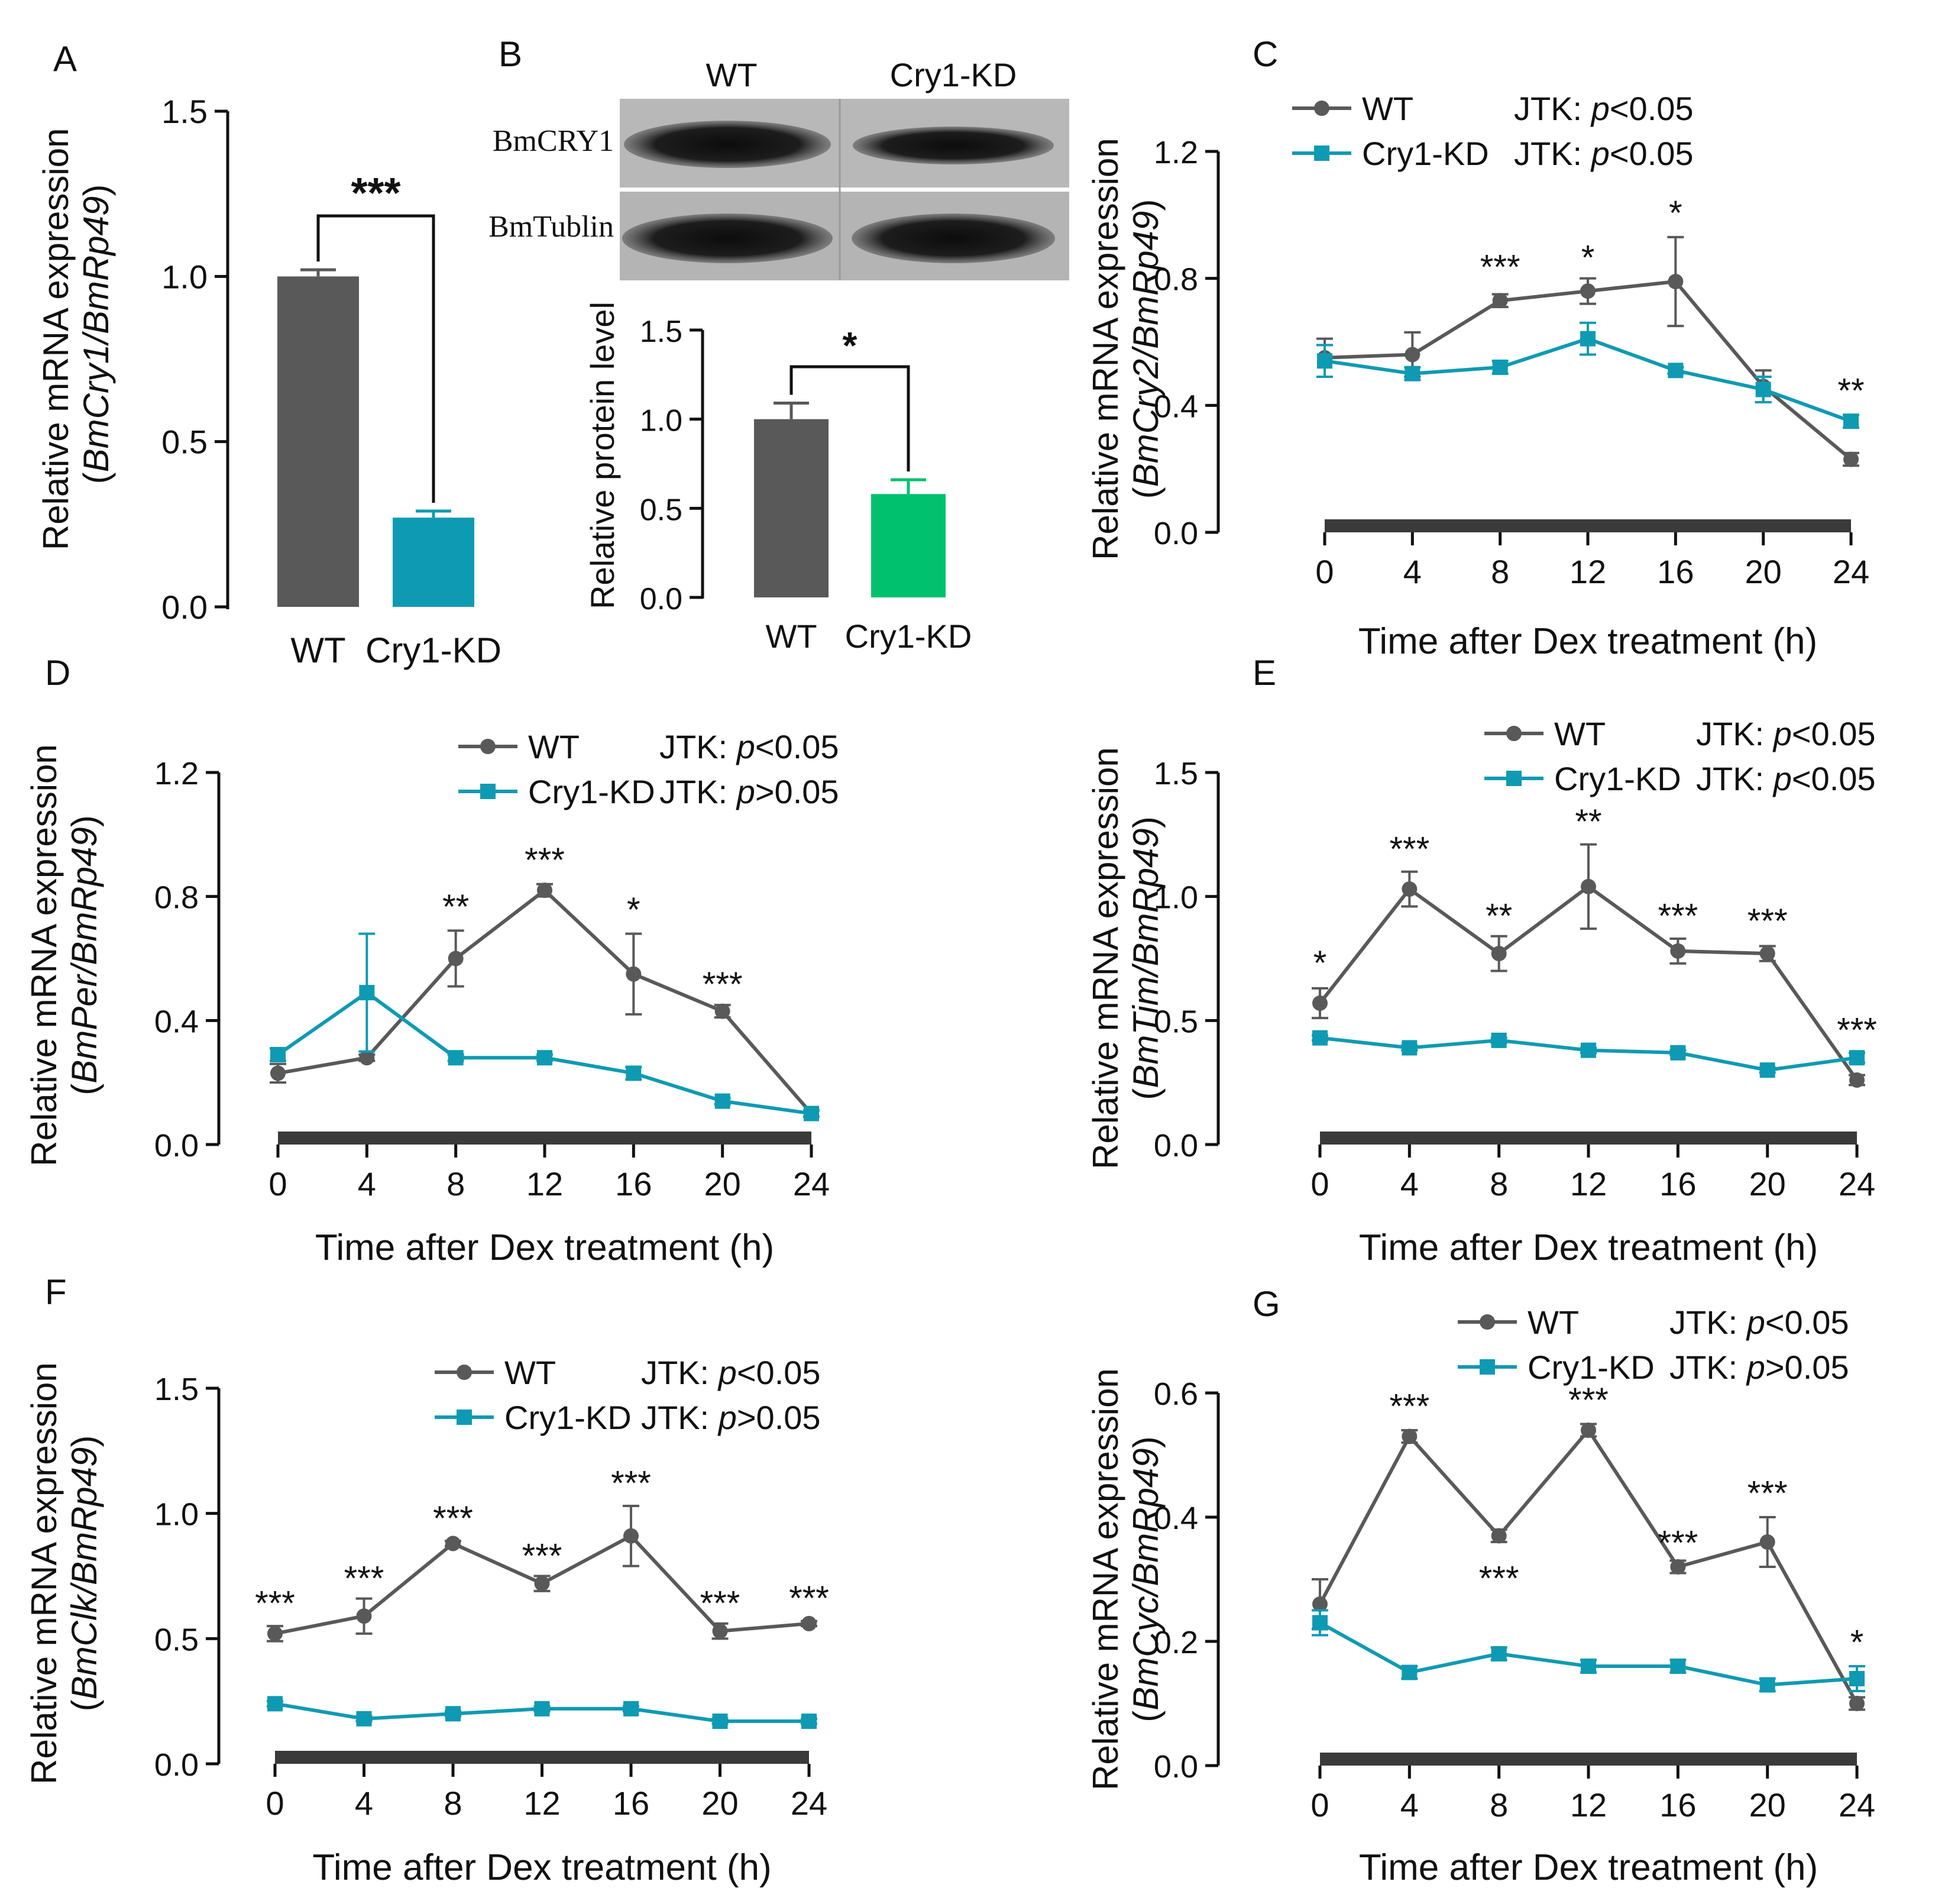  What do you see at coordinates (1676, 282) in the screenshot?
I see `panel-c-wt-point` at bounding box center [1676, 282].